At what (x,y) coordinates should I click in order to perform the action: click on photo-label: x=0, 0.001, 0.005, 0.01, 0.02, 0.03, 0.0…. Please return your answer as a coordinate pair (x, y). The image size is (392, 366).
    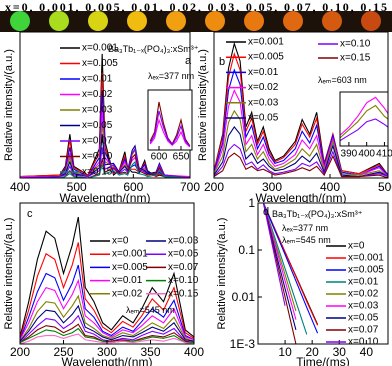
    Looking at the image, I should click on (196, 7).